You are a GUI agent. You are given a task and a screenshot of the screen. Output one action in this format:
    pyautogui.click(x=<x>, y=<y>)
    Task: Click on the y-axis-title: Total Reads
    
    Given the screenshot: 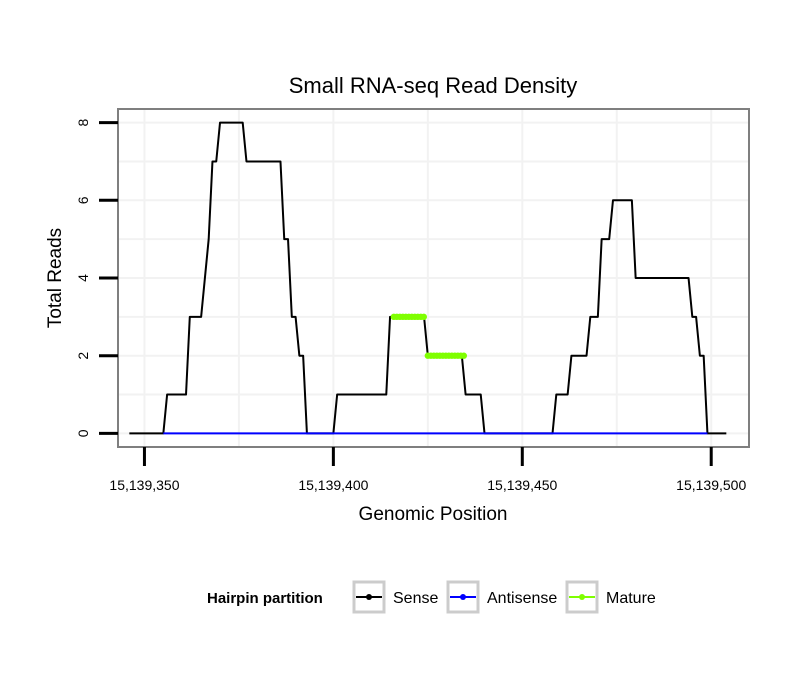 What is the action you would take?
    pyautogui.click(x=55, y=278)
    